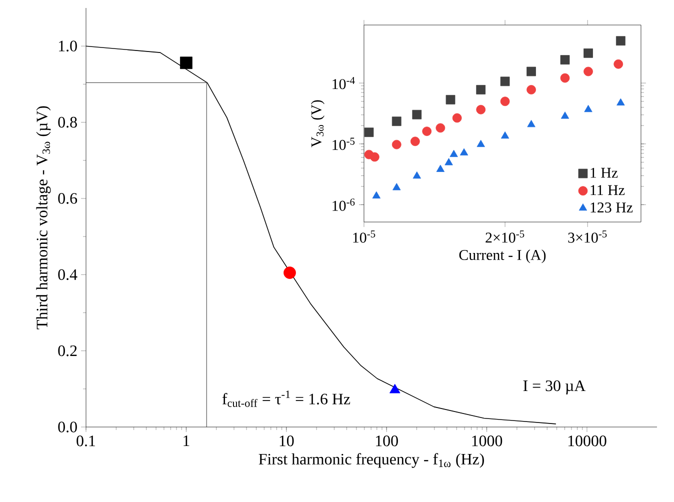 The image size is (674, 502). I want to click on x-tick-label: 2×10$^{-5}$, so click(505, 236).